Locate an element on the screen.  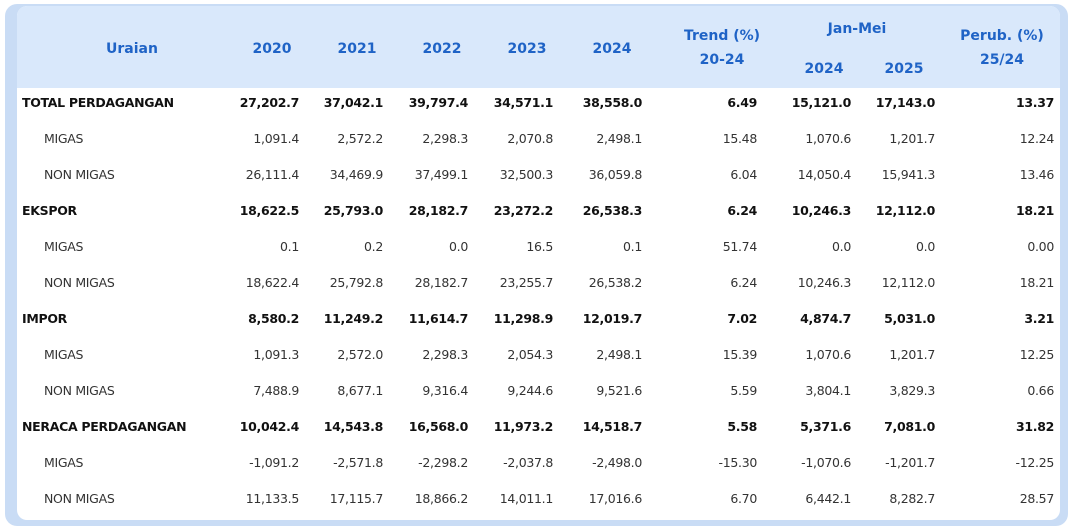
cell-jm2024: -1,070.6 is located at coordinates (826, 462).